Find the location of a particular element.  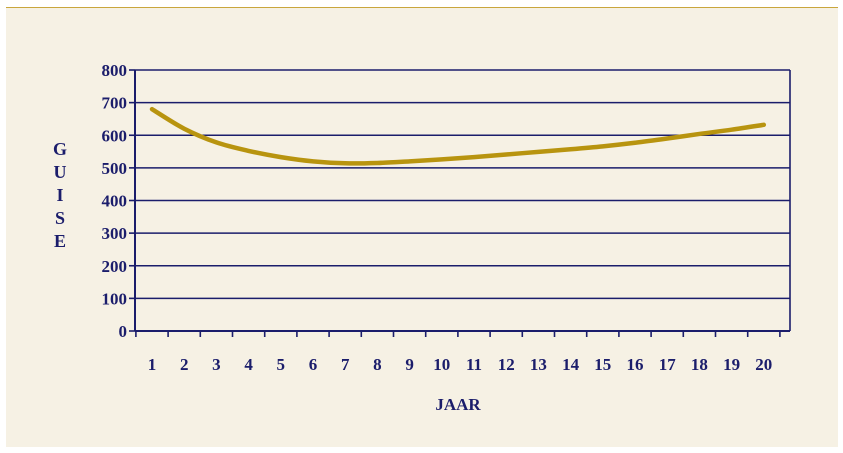

x-tick-label: 9 is located at coordinates (409, 364).